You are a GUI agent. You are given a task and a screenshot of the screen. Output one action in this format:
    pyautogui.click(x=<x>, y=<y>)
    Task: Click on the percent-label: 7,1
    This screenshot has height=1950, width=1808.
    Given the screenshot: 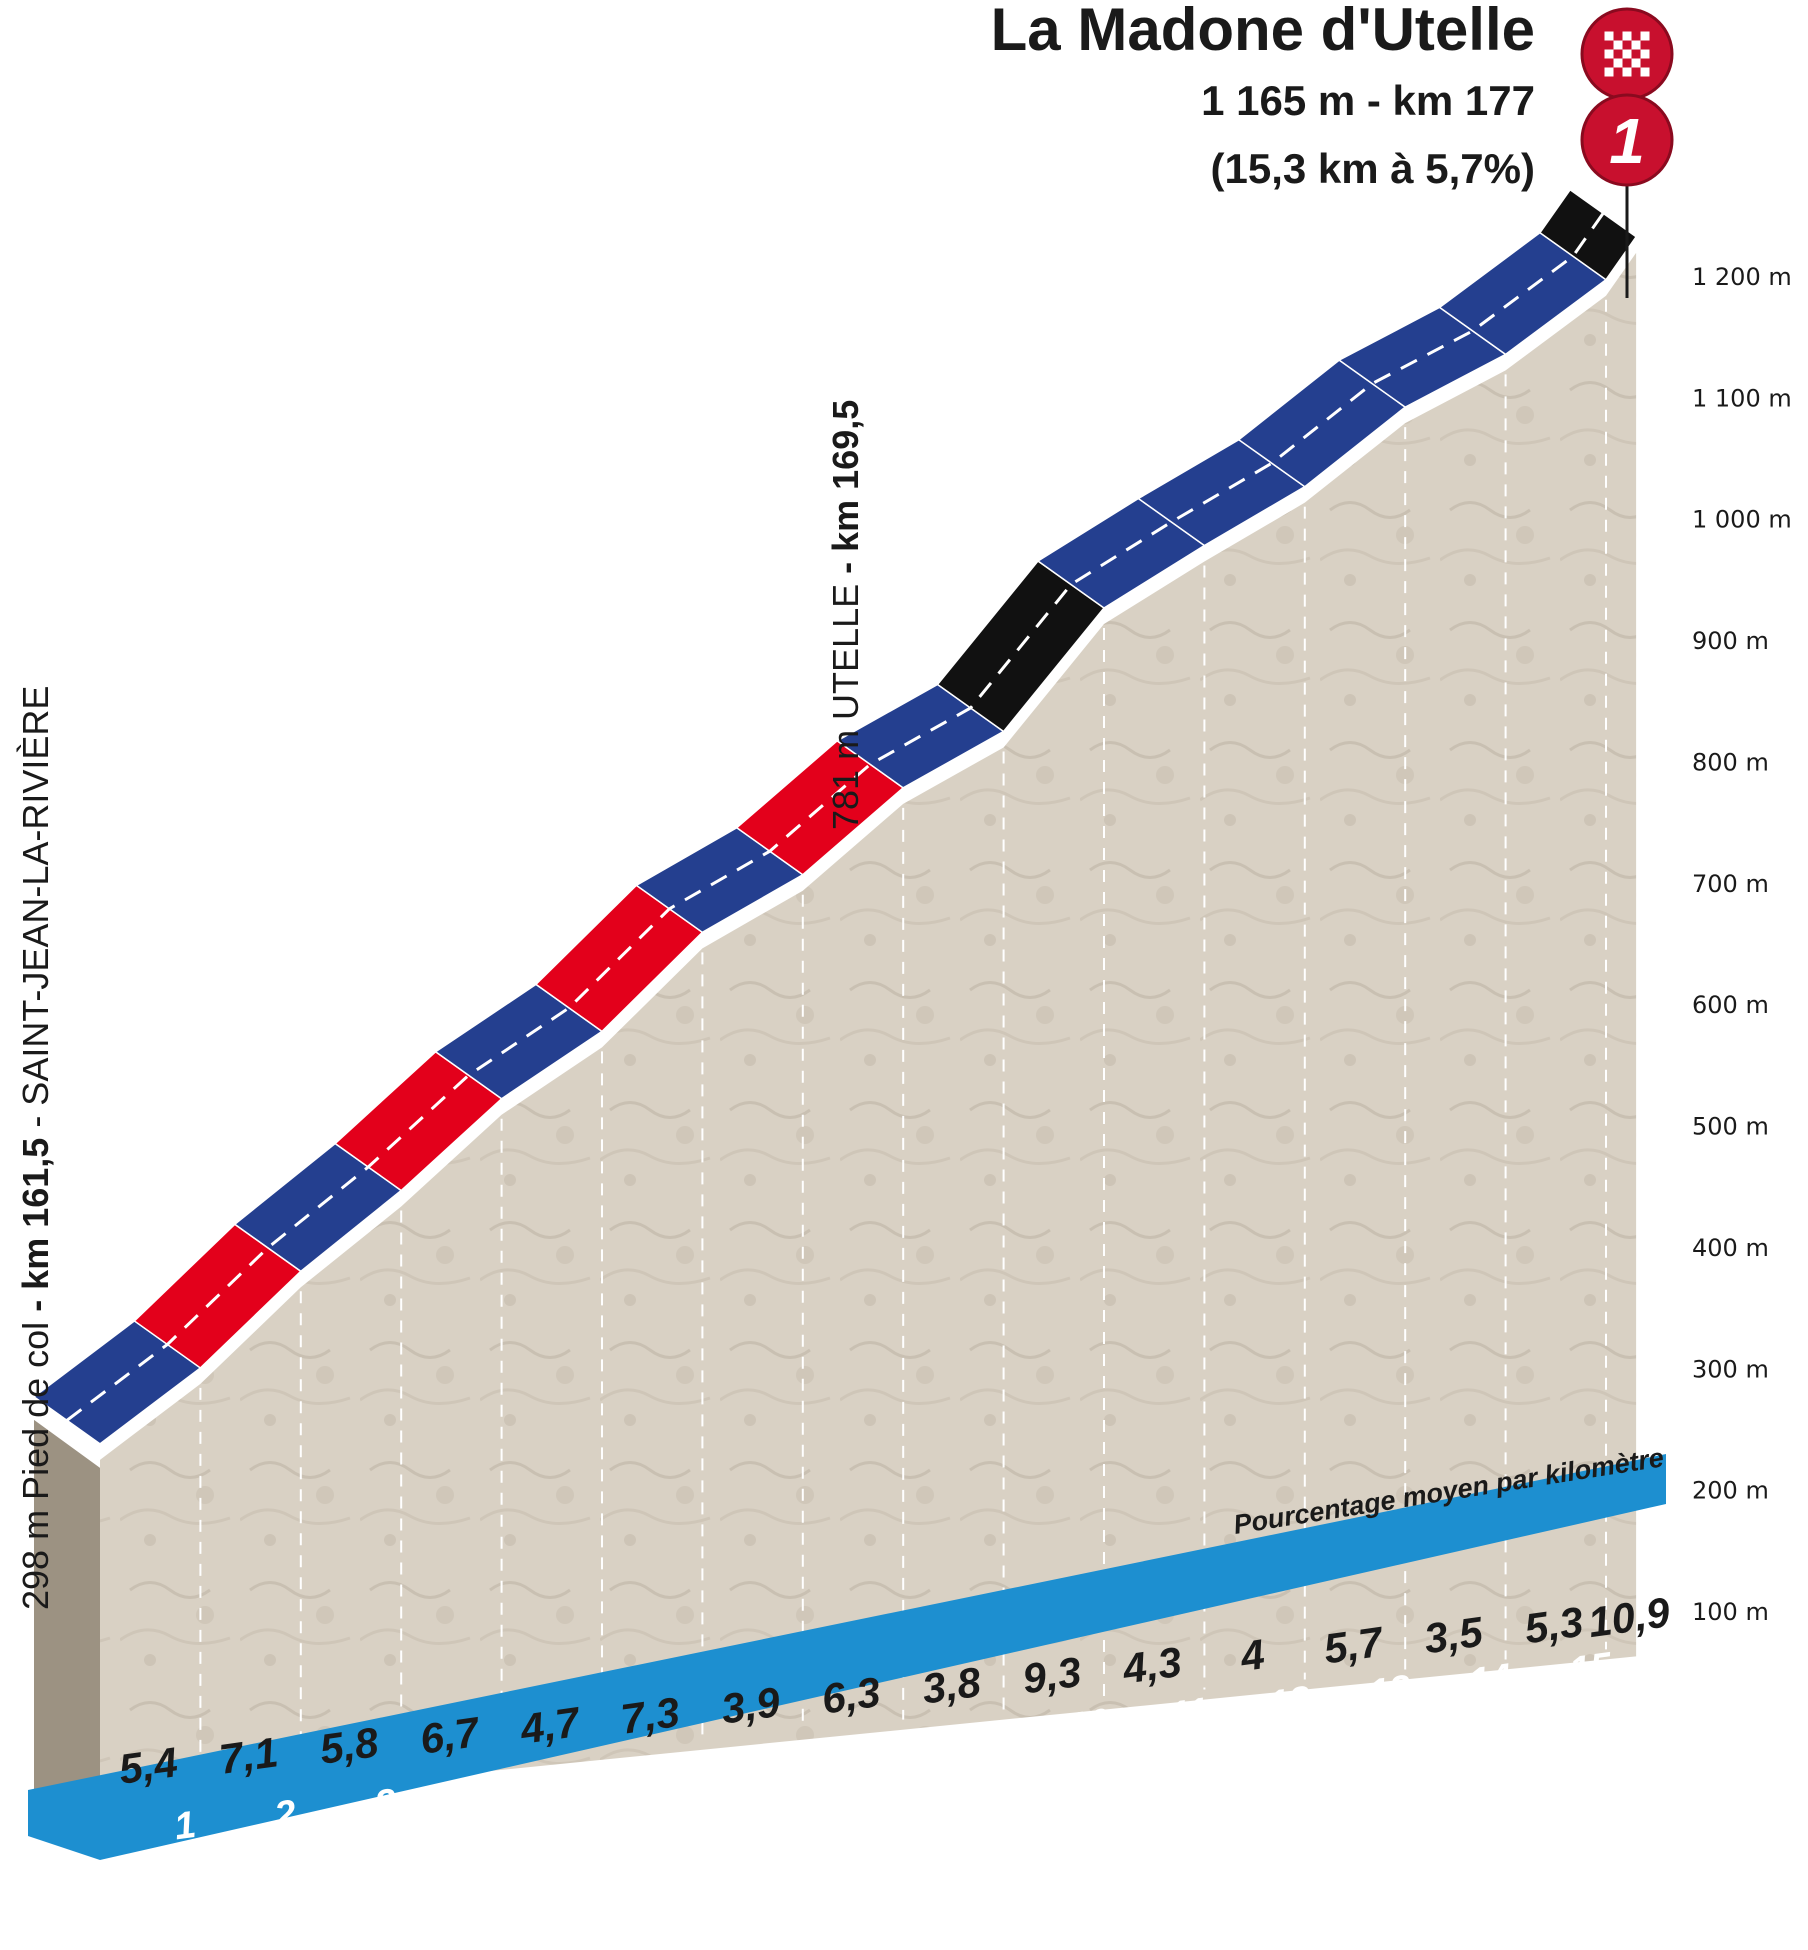 What is the action you would take?
    pyautogui.click(x=248, y=1755)
    